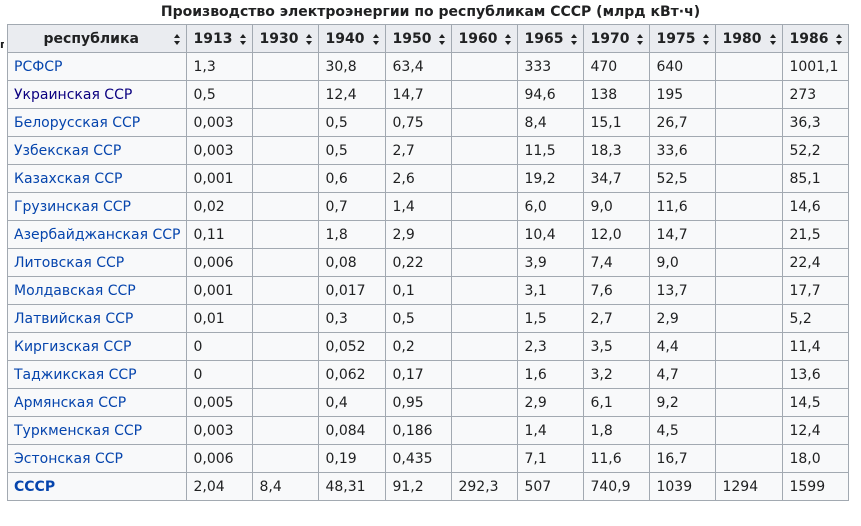  What do you see at coordinates (279, 38) in the screenshot?
I see `column-header-label: 1930` at bounding box center [279, 38].